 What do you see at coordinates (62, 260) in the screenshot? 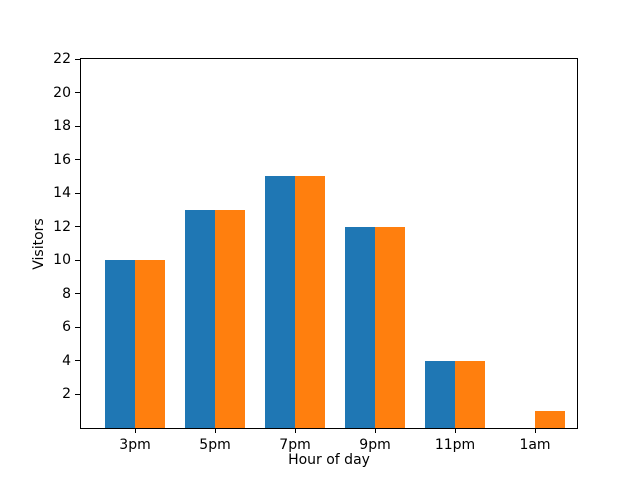
I see `y-tick-label: 10` at bounding box center [62, 260].